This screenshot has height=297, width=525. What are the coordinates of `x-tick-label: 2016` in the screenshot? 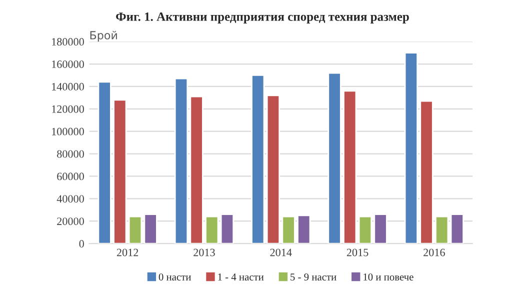 It's located at (434, 252).